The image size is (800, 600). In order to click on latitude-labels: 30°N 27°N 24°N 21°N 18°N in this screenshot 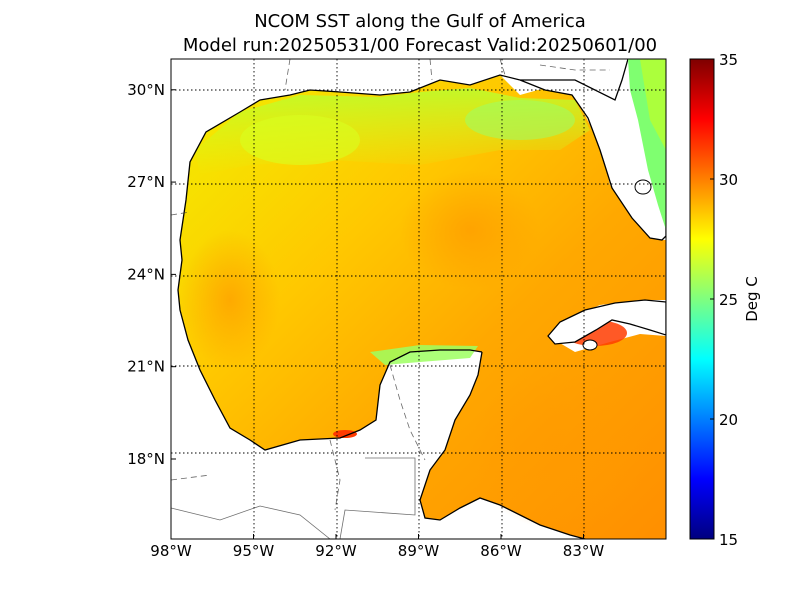, I will do `click(151, 274)`.